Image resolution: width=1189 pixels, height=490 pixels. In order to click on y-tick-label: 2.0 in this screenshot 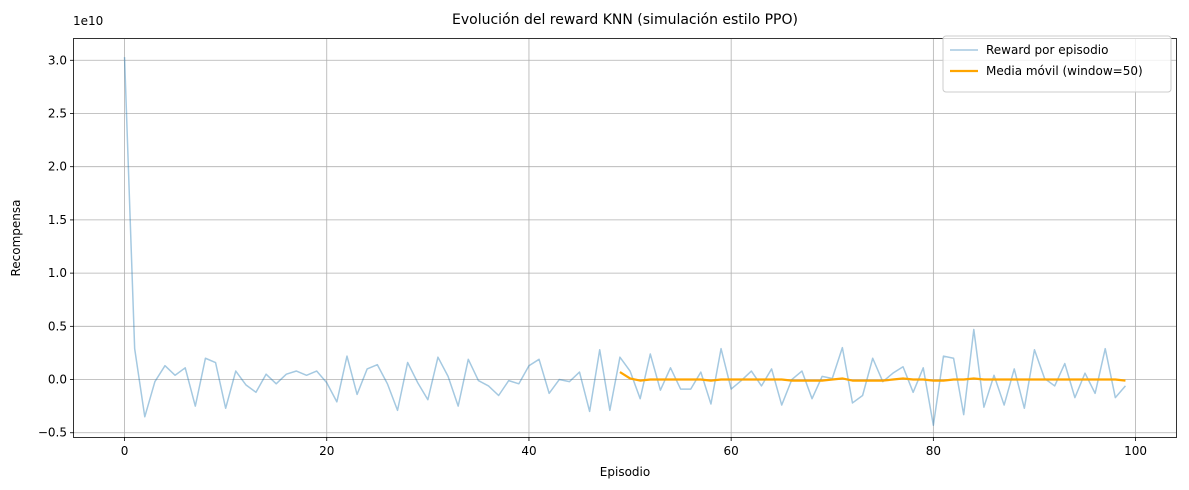, I will do `click(57, 167)`.